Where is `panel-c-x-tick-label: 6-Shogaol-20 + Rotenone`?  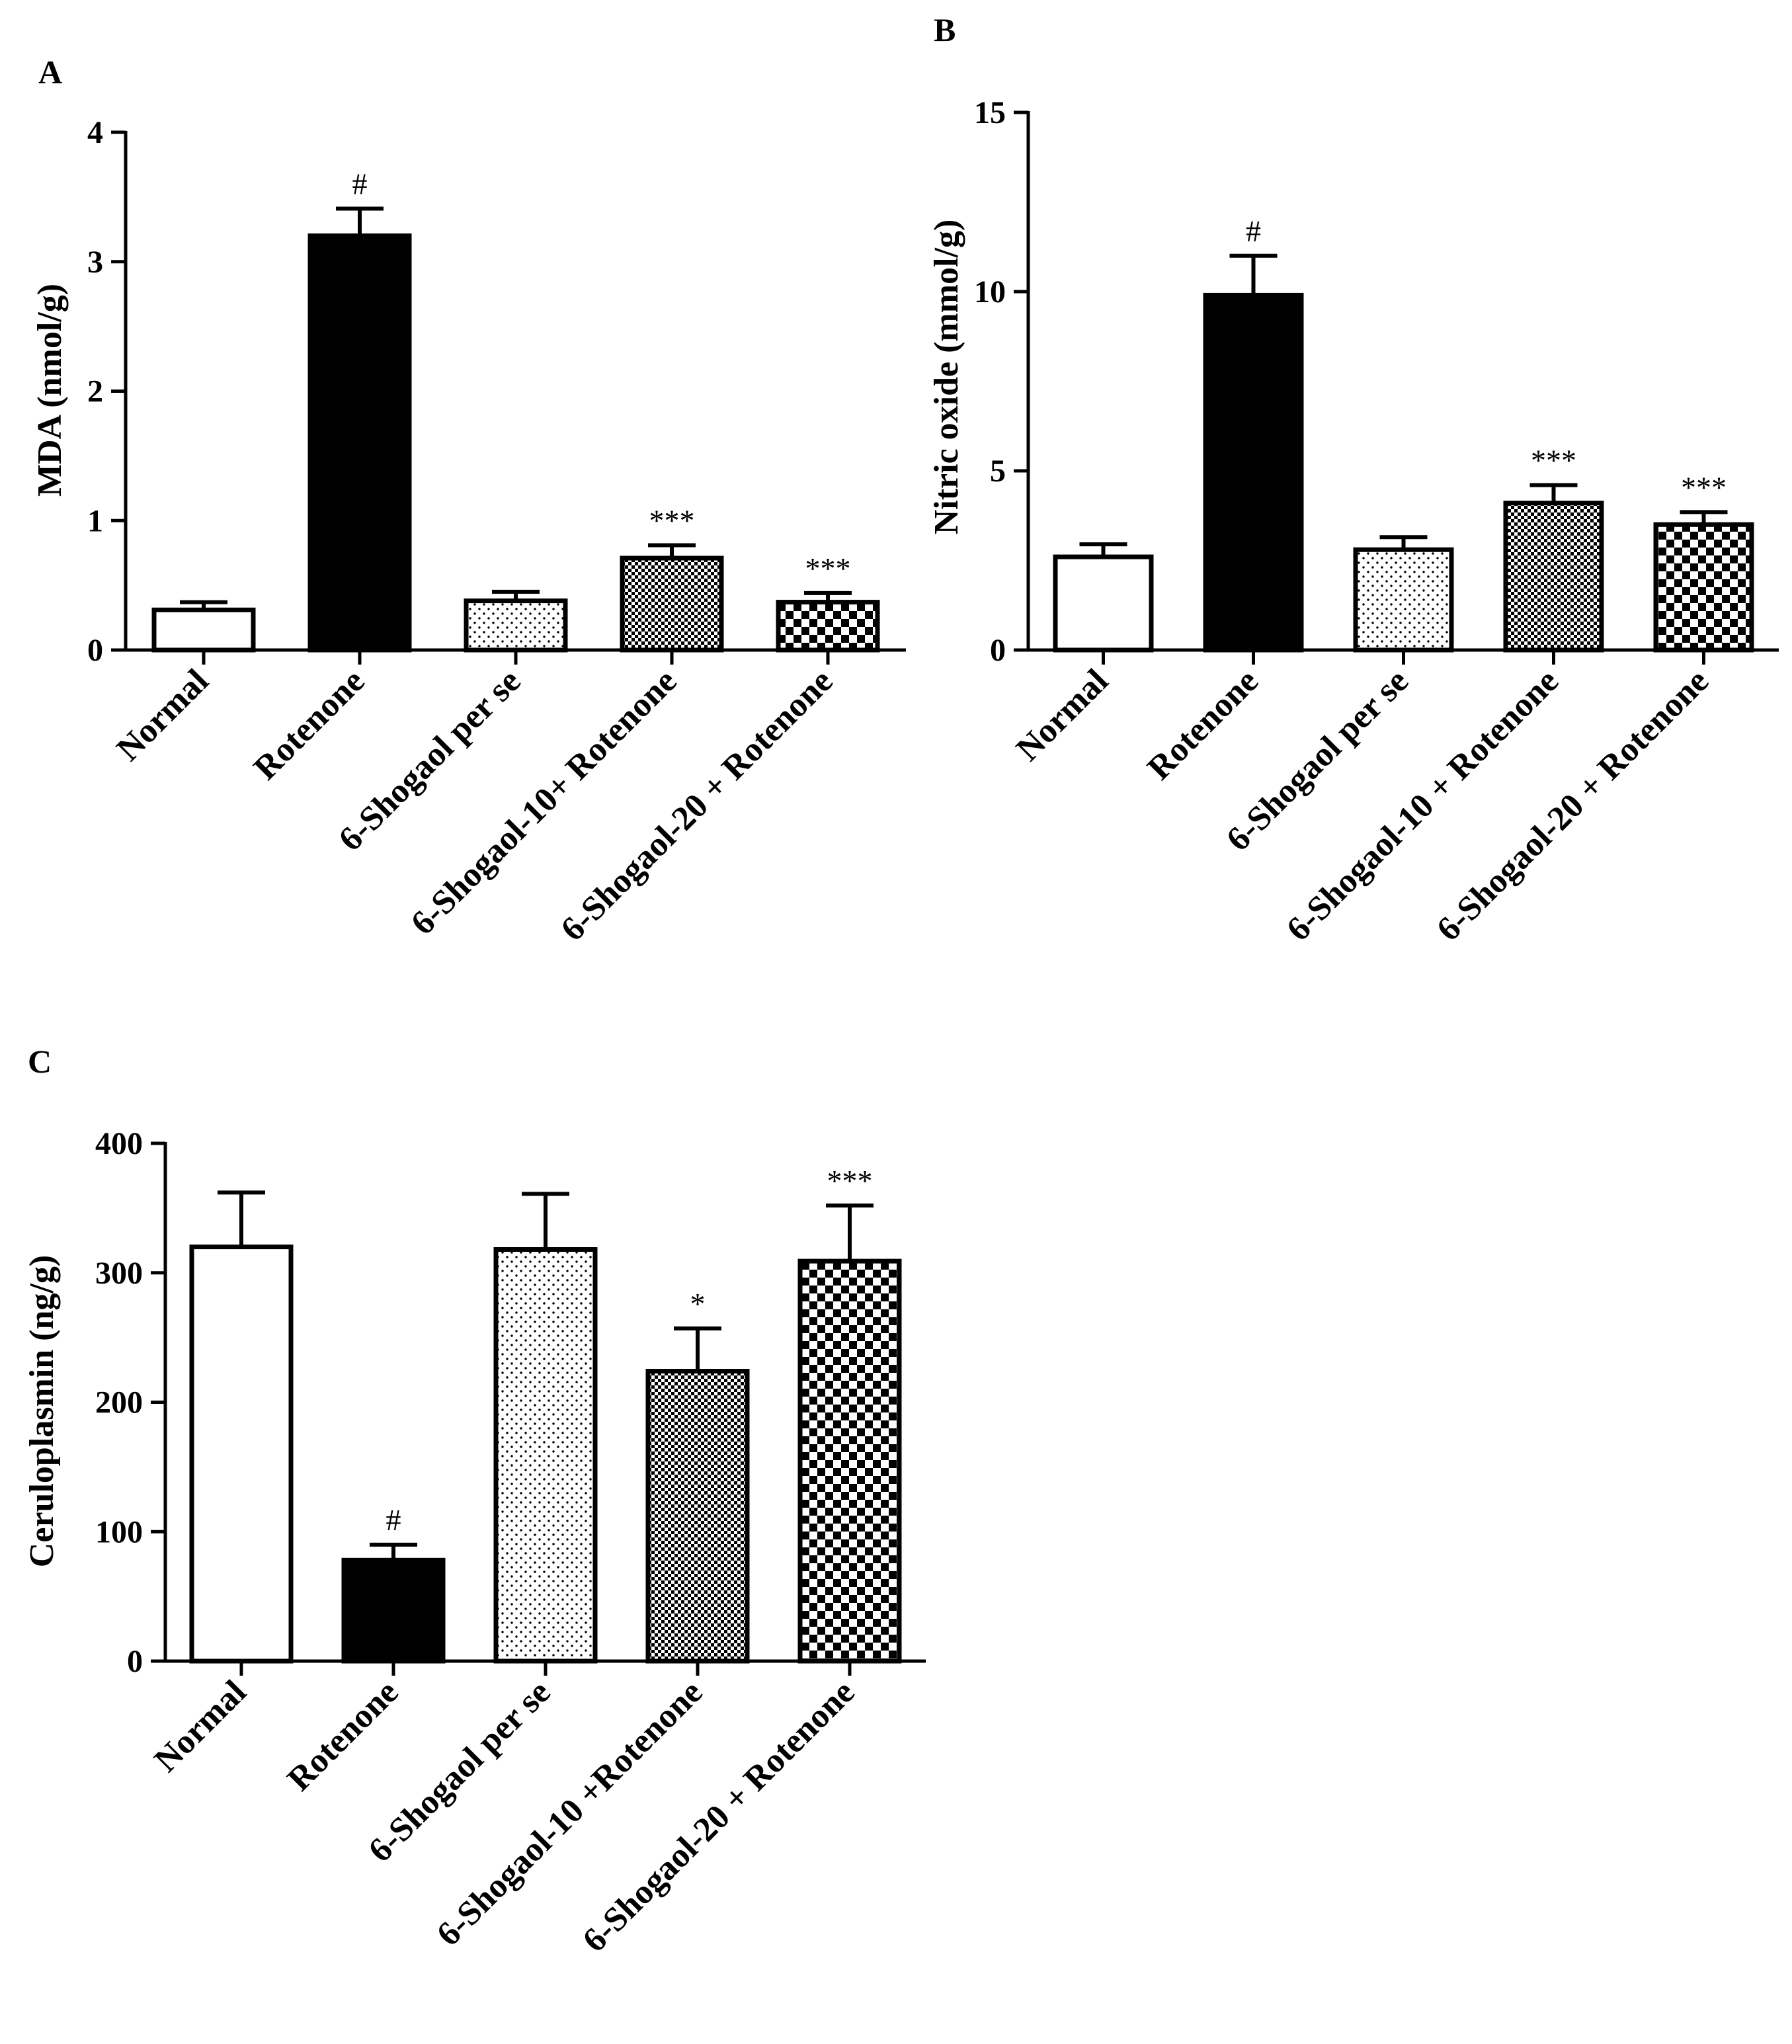
panel-c-x-tick-label: 6-Shogaol-20 + Rotenone is located at coordinates (719, 1816).